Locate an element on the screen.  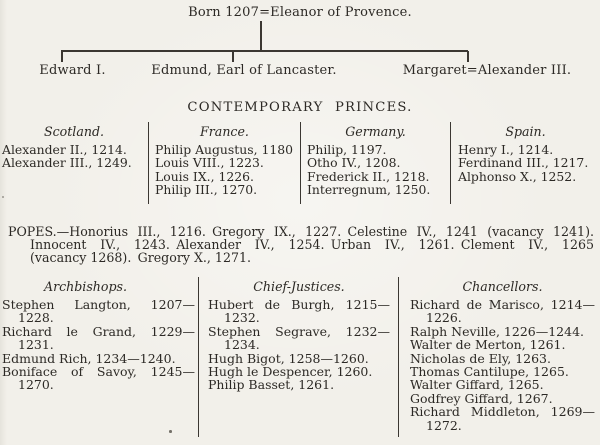
official-entry: Hubert de Burgh, 1215— 1232. is located at coordinates (299, 311).